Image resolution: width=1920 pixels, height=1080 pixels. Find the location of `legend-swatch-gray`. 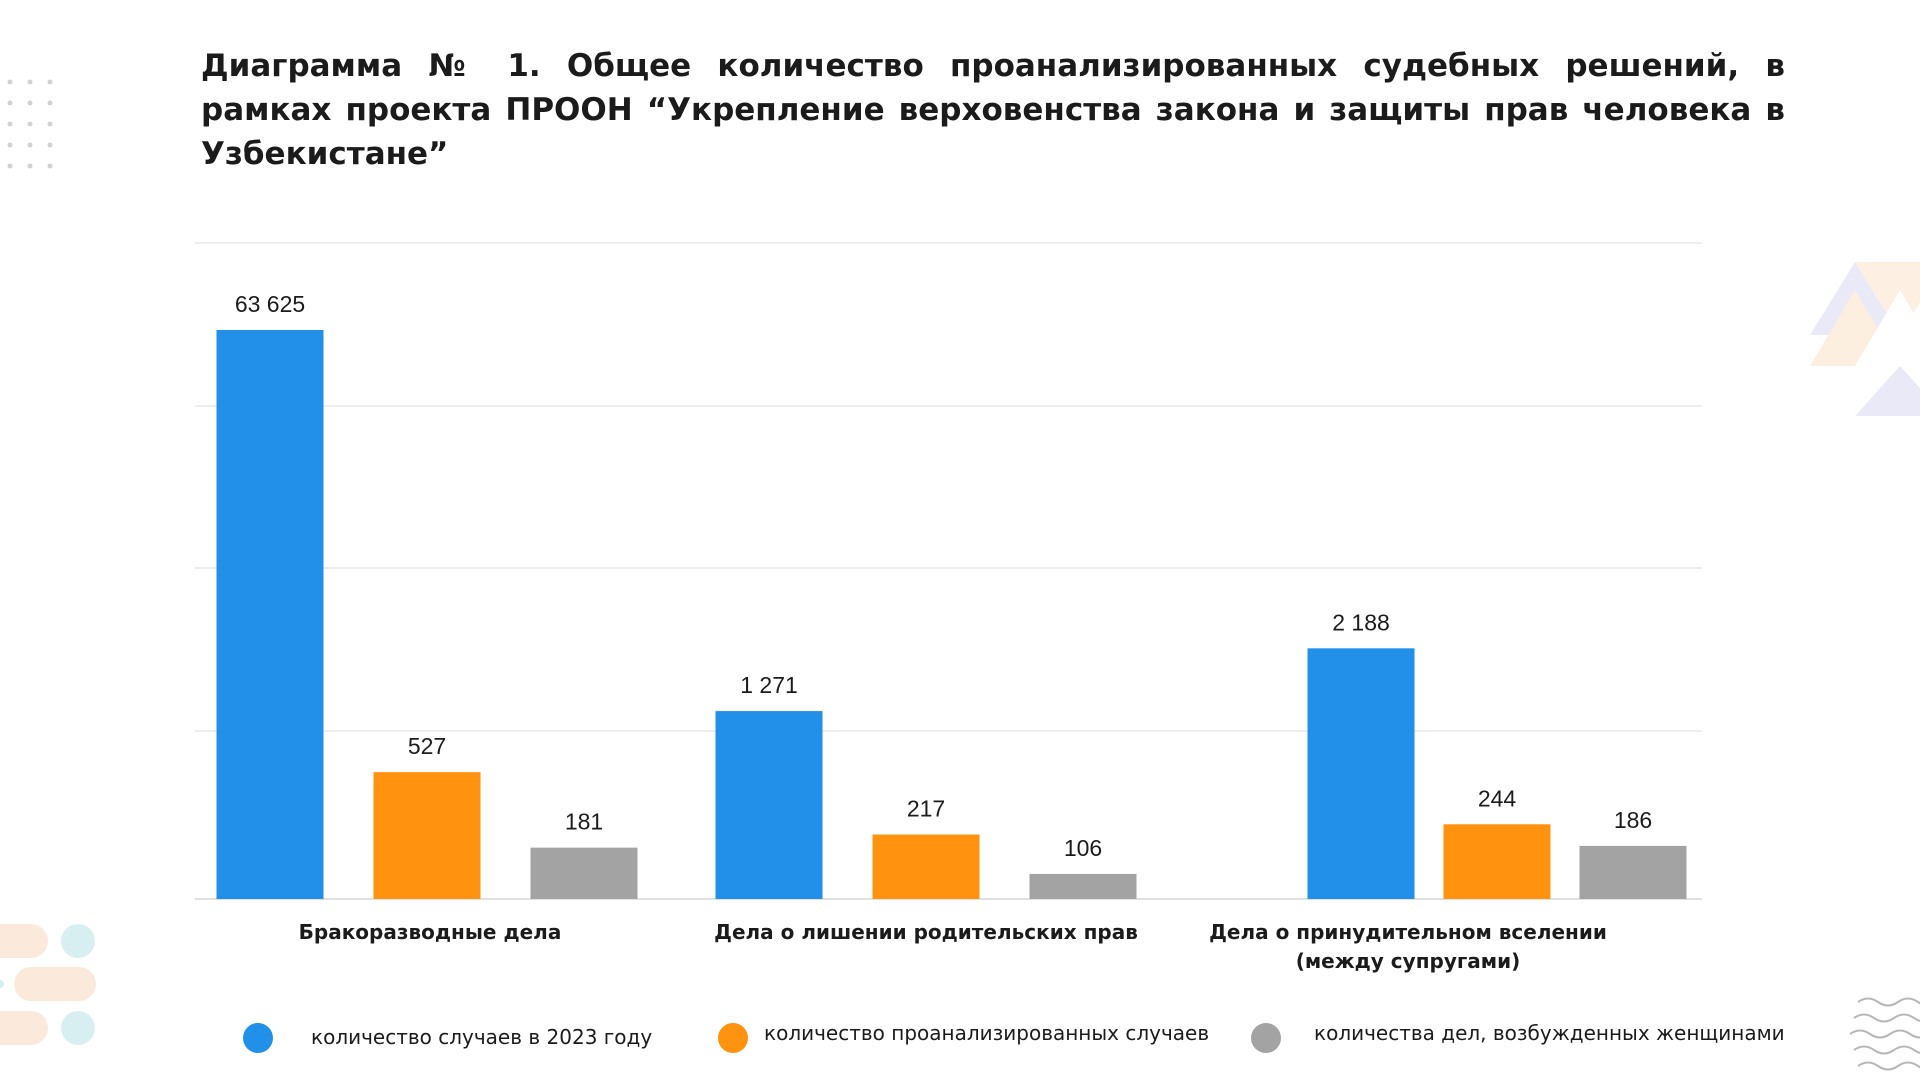

legend-swatch-gray is located at coordinates (1266, 1038).